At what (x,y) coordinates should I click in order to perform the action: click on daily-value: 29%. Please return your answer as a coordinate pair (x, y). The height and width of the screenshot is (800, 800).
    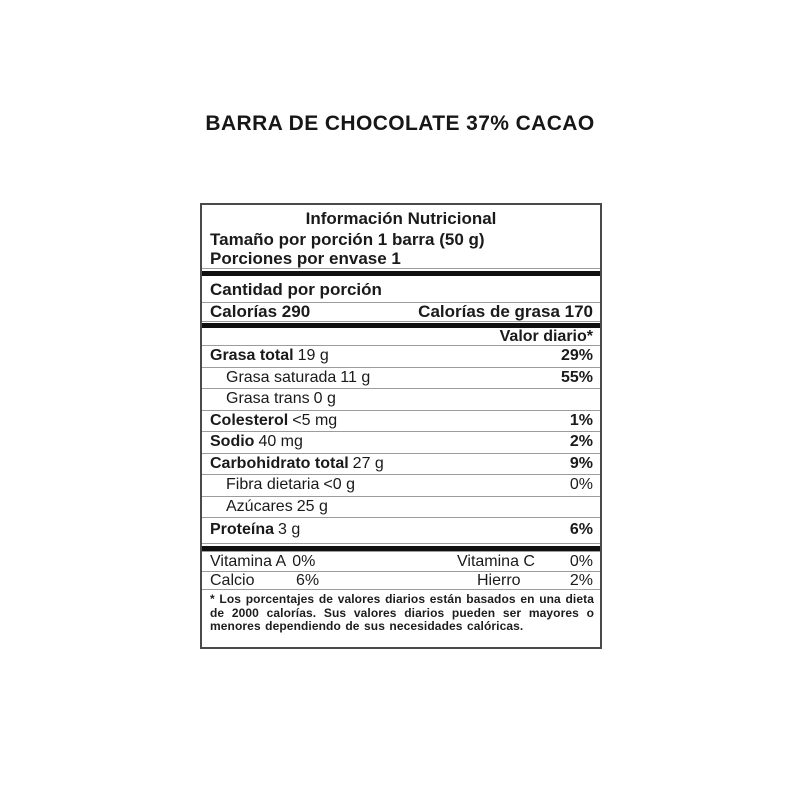
    Looking at the image, I should click on (576, 355).